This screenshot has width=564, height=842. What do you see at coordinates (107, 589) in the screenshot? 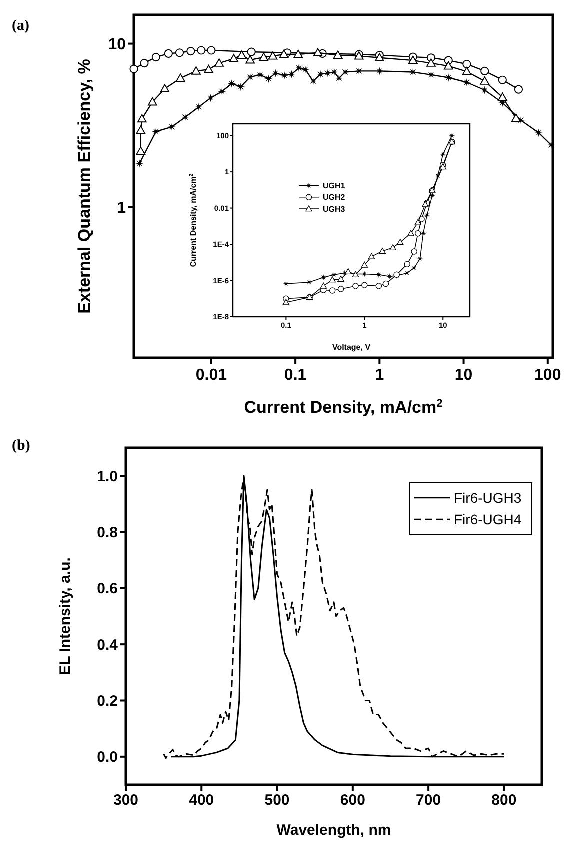
I see `y-tick-label: 0.6` at bounding box center [107, 589].